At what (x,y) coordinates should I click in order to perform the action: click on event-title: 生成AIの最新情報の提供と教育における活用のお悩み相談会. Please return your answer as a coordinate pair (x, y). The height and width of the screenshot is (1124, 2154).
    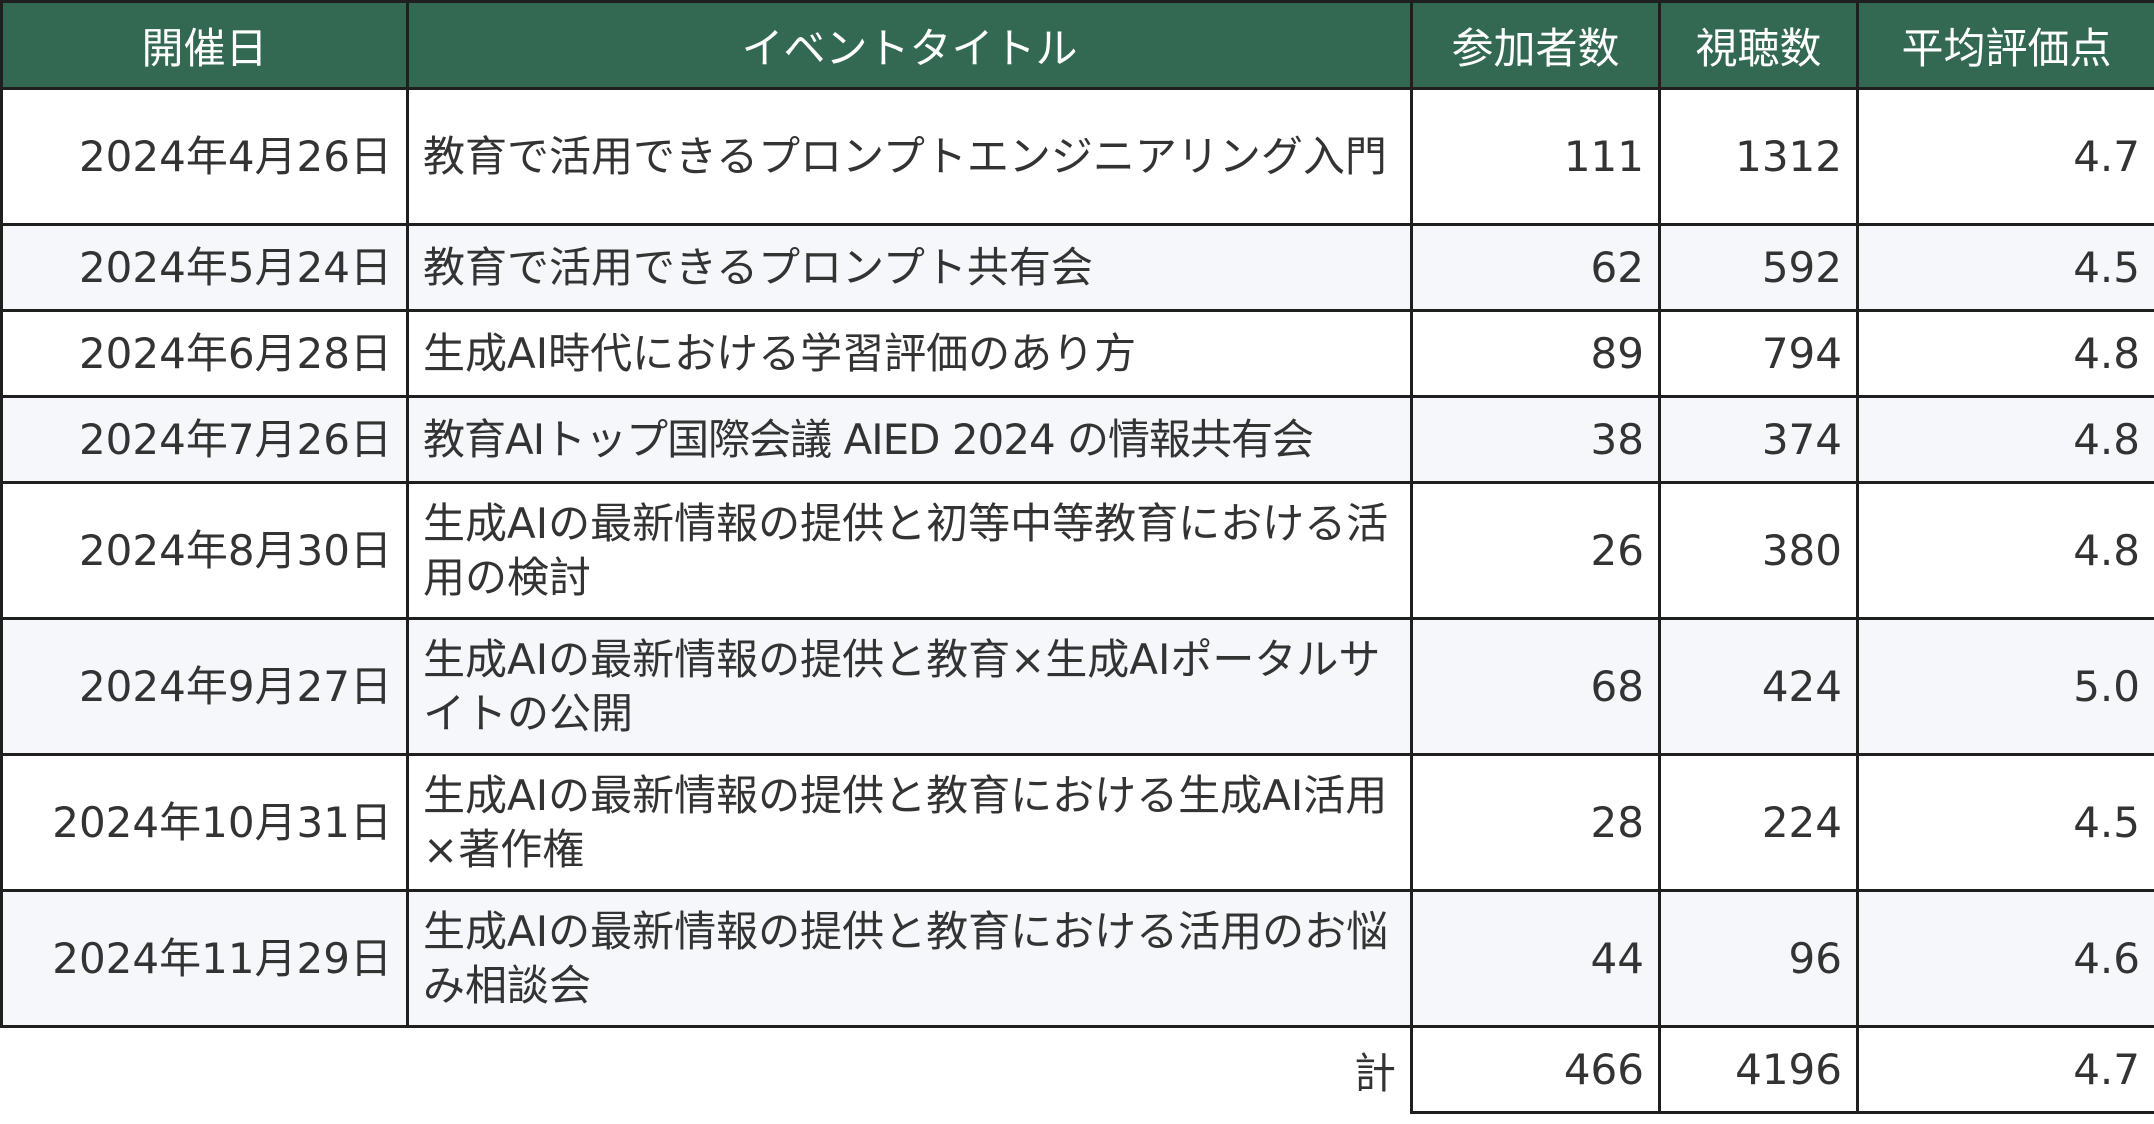
    Looking at the image, I should click on (909, 958).